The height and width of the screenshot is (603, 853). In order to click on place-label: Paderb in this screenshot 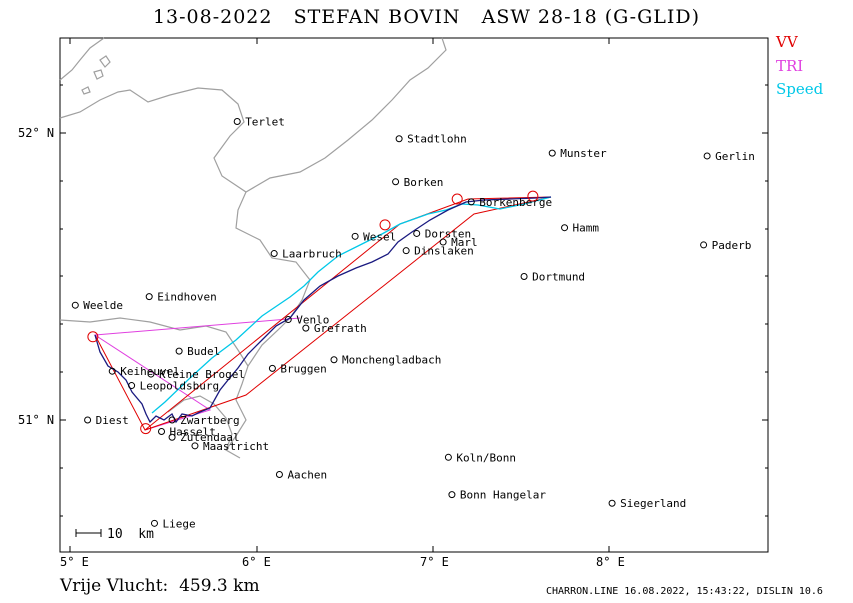, I will do `click(732, 245)`.